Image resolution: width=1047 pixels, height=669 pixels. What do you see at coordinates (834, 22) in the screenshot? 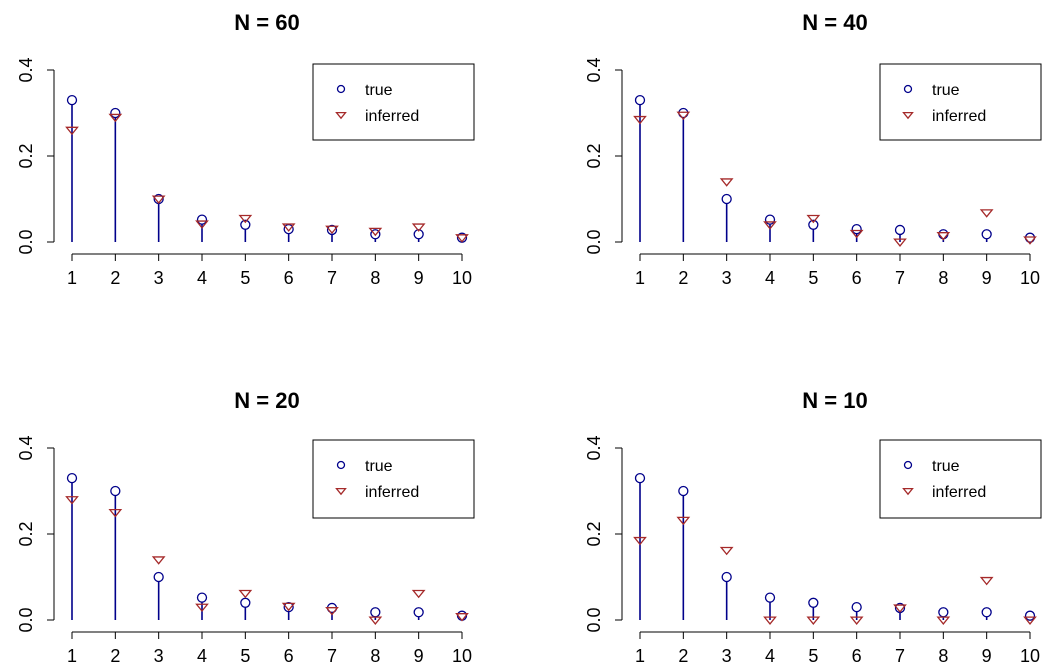
I see `chart-title: N = 40` at bounding box center [834, 22].